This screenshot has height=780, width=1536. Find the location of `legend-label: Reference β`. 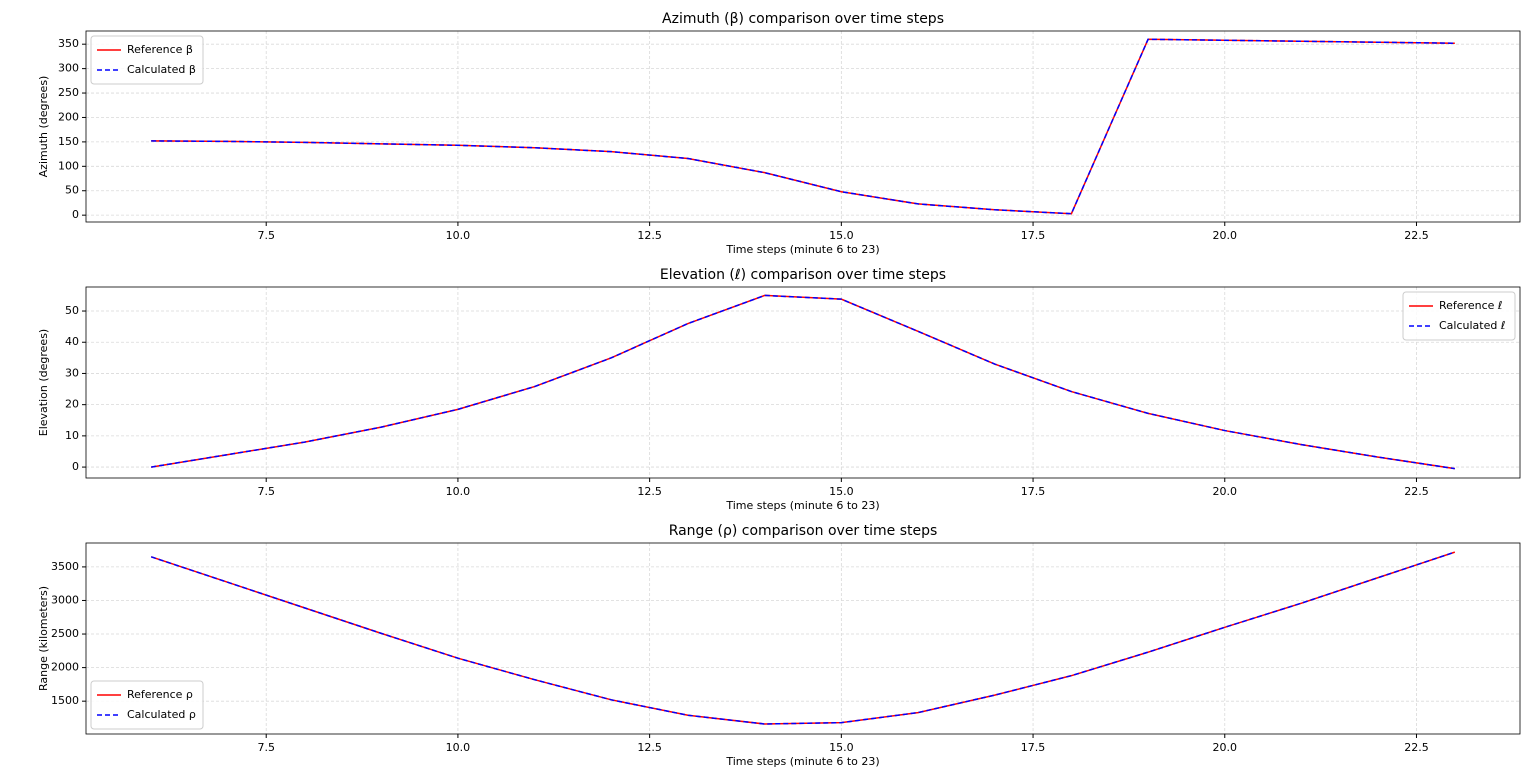

legend-label: Reference β is located at coordinates (160, 49).